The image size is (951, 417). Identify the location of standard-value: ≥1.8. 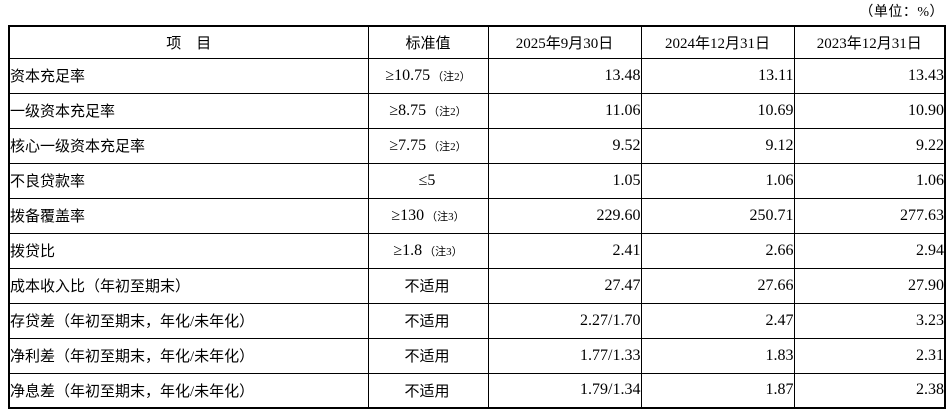
(408, 250).